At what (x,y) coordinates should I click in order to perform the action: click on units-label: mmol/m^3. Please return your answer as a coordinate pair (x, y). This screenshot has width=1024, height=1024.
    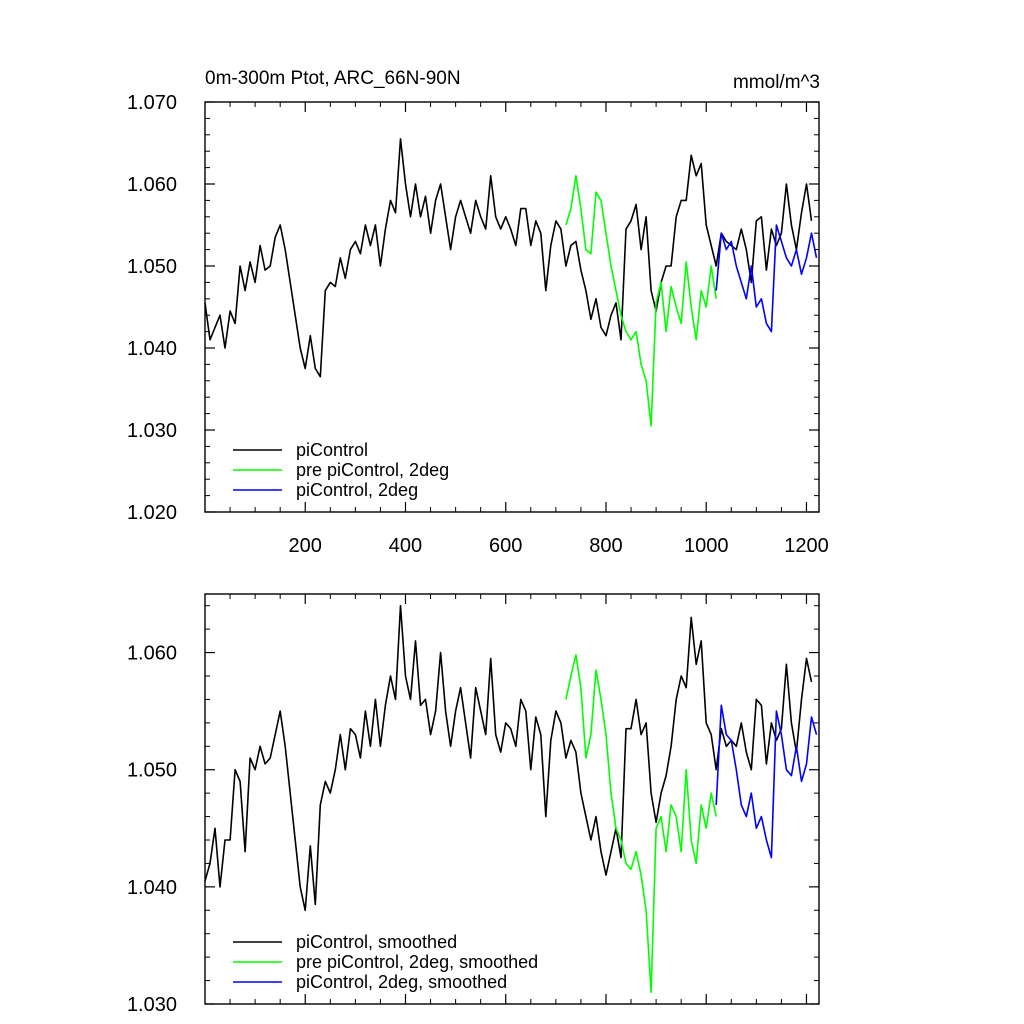
    Looking at the image, I should click on (776, 82).